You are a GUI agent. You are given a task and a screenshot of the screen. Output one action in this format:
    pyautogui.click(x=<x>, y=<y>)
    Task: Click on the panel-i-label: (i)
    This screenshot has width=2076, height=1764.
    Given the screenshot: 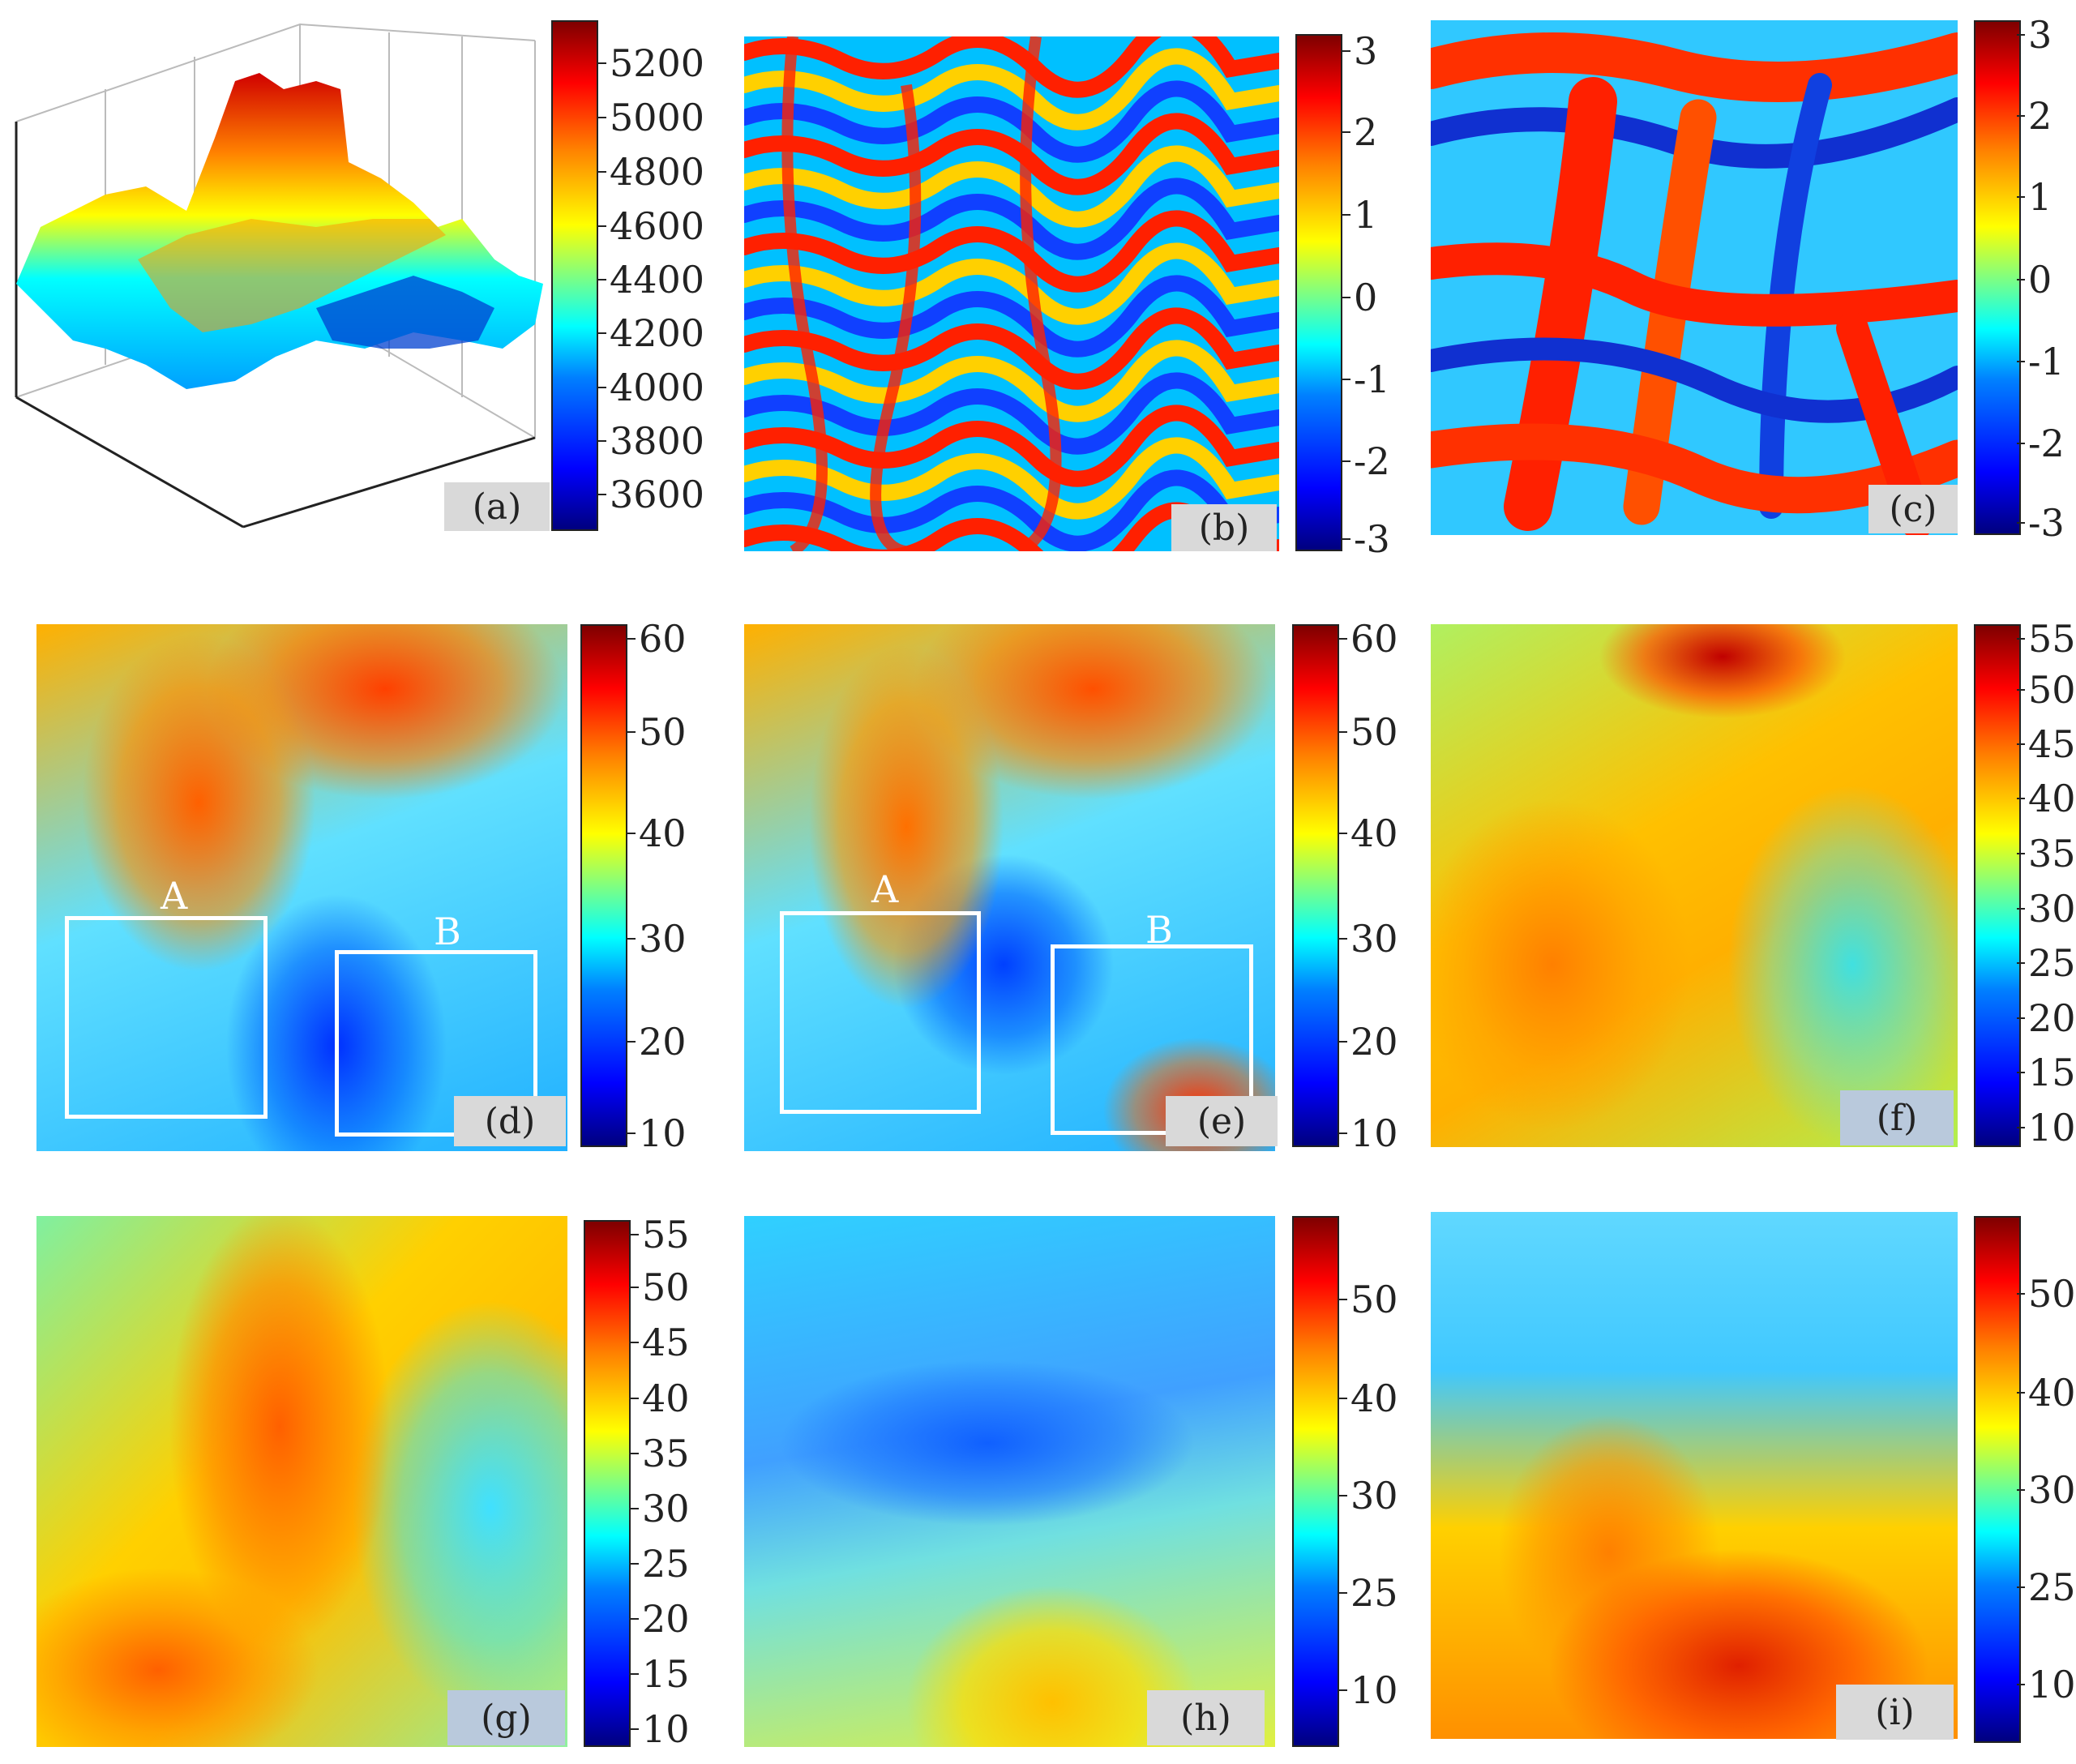 What is the action you would take?
    pyautogui.click(x=1895, y=1712)
    